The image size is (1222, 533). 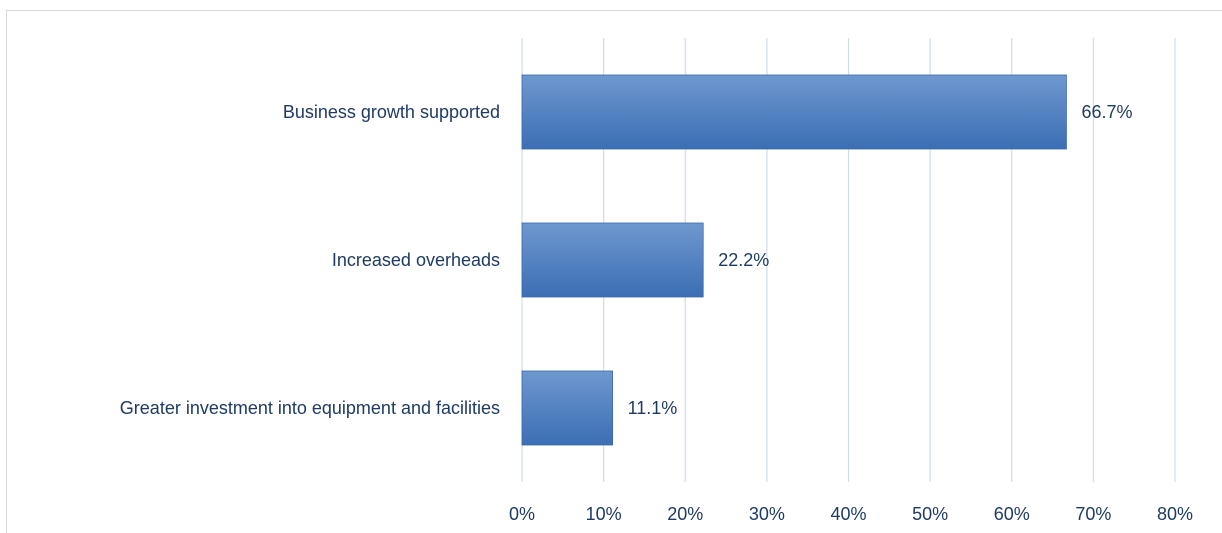 I want to click on x-tick-label: 0%, so click(x=522, y=514).